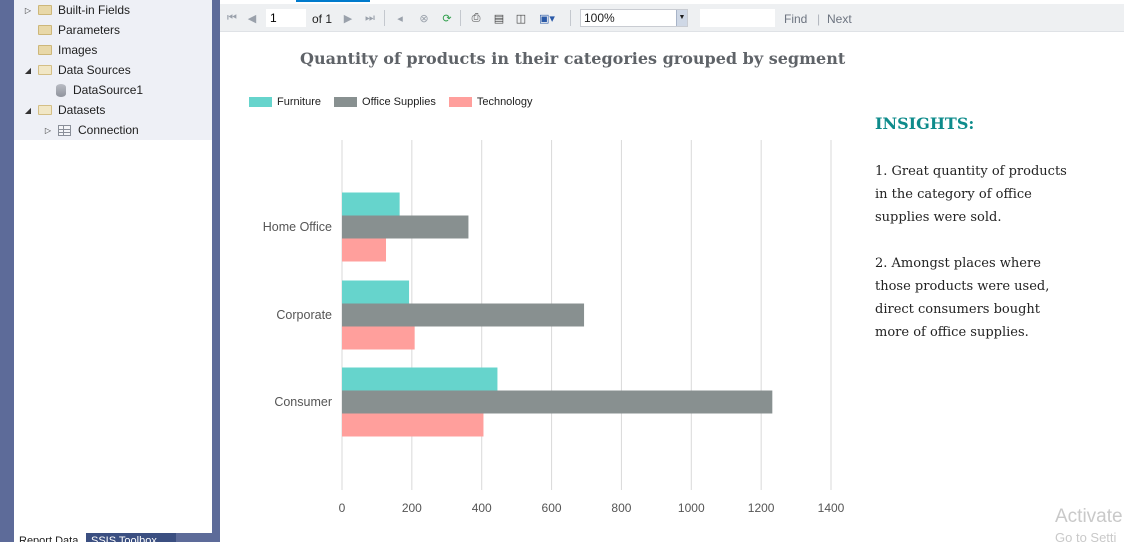 The image size is (1124, 542). Describe the element at coordinates (547, 18) in the screenshot. I see `export-icon: ▣▾` at that location.